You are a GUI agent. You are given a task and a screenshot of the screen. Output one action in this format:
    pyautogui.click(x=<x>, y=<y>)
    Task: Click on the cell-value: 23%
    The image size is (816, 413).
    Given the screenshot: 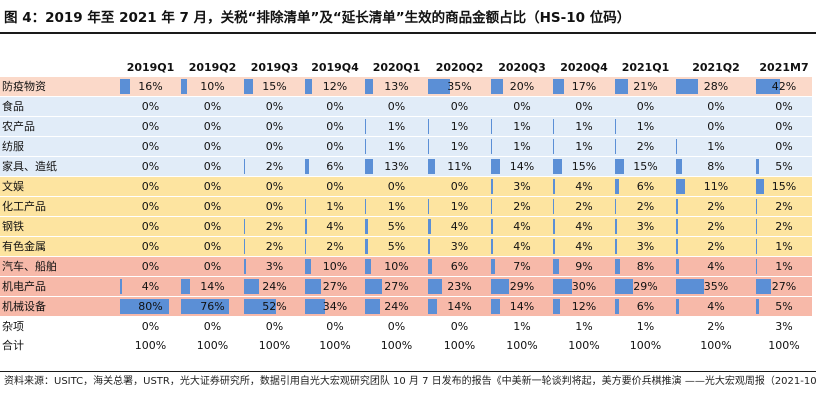 What is the action you would take?
    pyautogui.click(x=459, y=286)
    